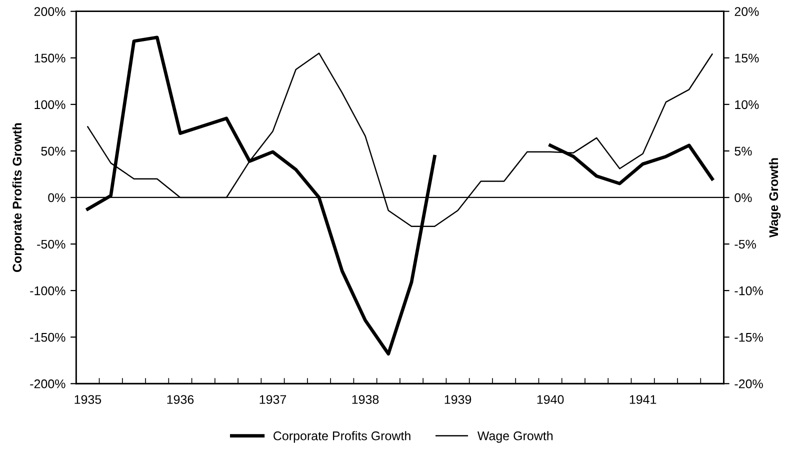 This screenshot has height=454, width=785. What do you see at coordinates (747, 105) in the screenshot?
I see `y2-tick-label: 10%` at bounding box center [747, 105].